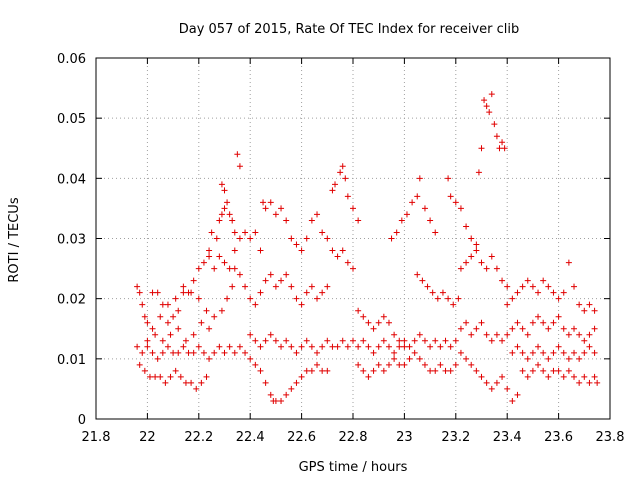 The width and height of the screenshot is (640, 480). Describe the element at coordinates (198, 437) in the screenshot. I see `x-tick-label: 22.2` at that location.